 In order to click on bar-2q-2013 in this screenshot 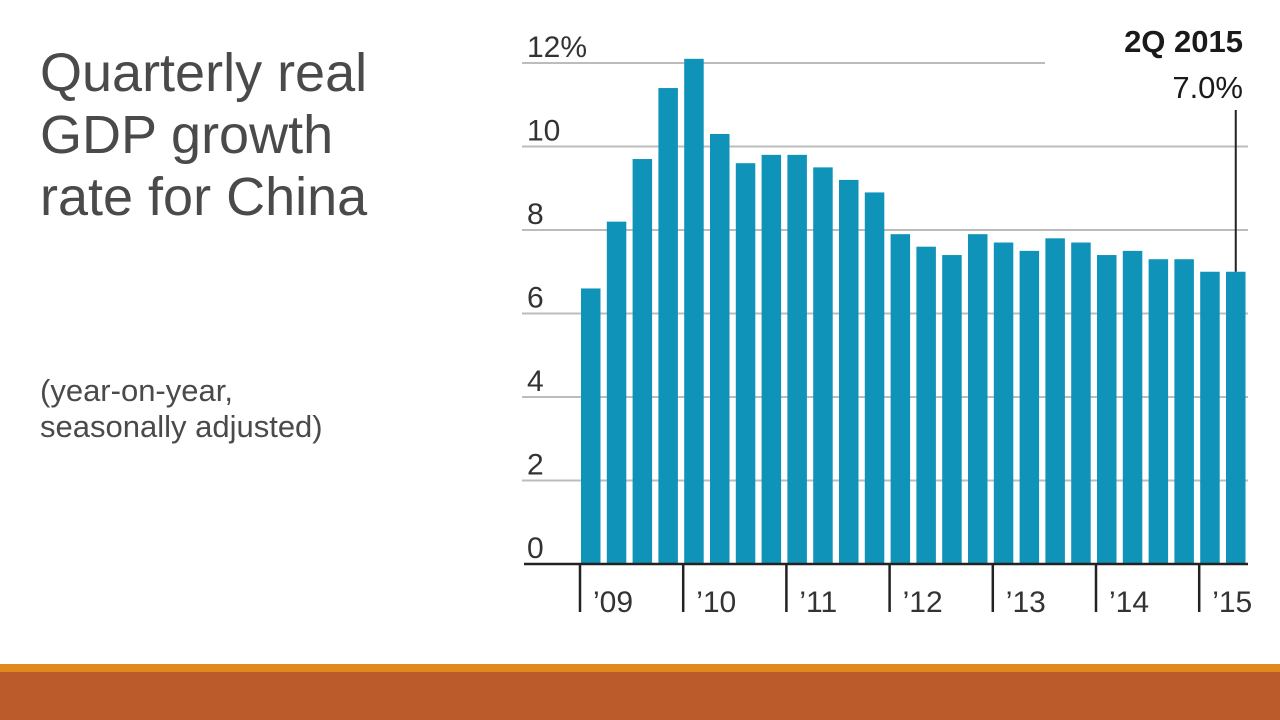, I will do `click(1029, 407)`.